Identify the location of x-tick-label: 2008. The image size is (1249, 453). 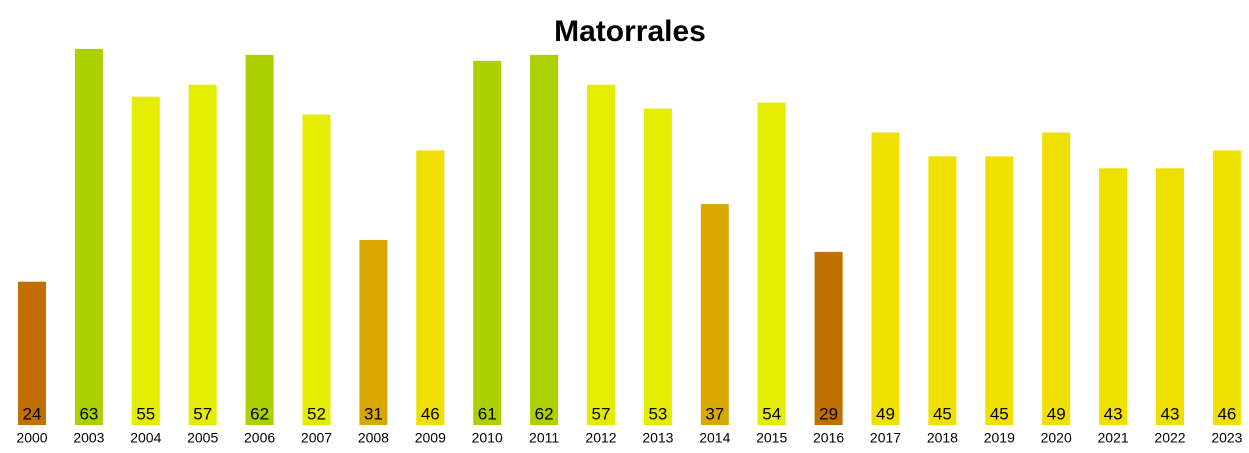
(373, 438).